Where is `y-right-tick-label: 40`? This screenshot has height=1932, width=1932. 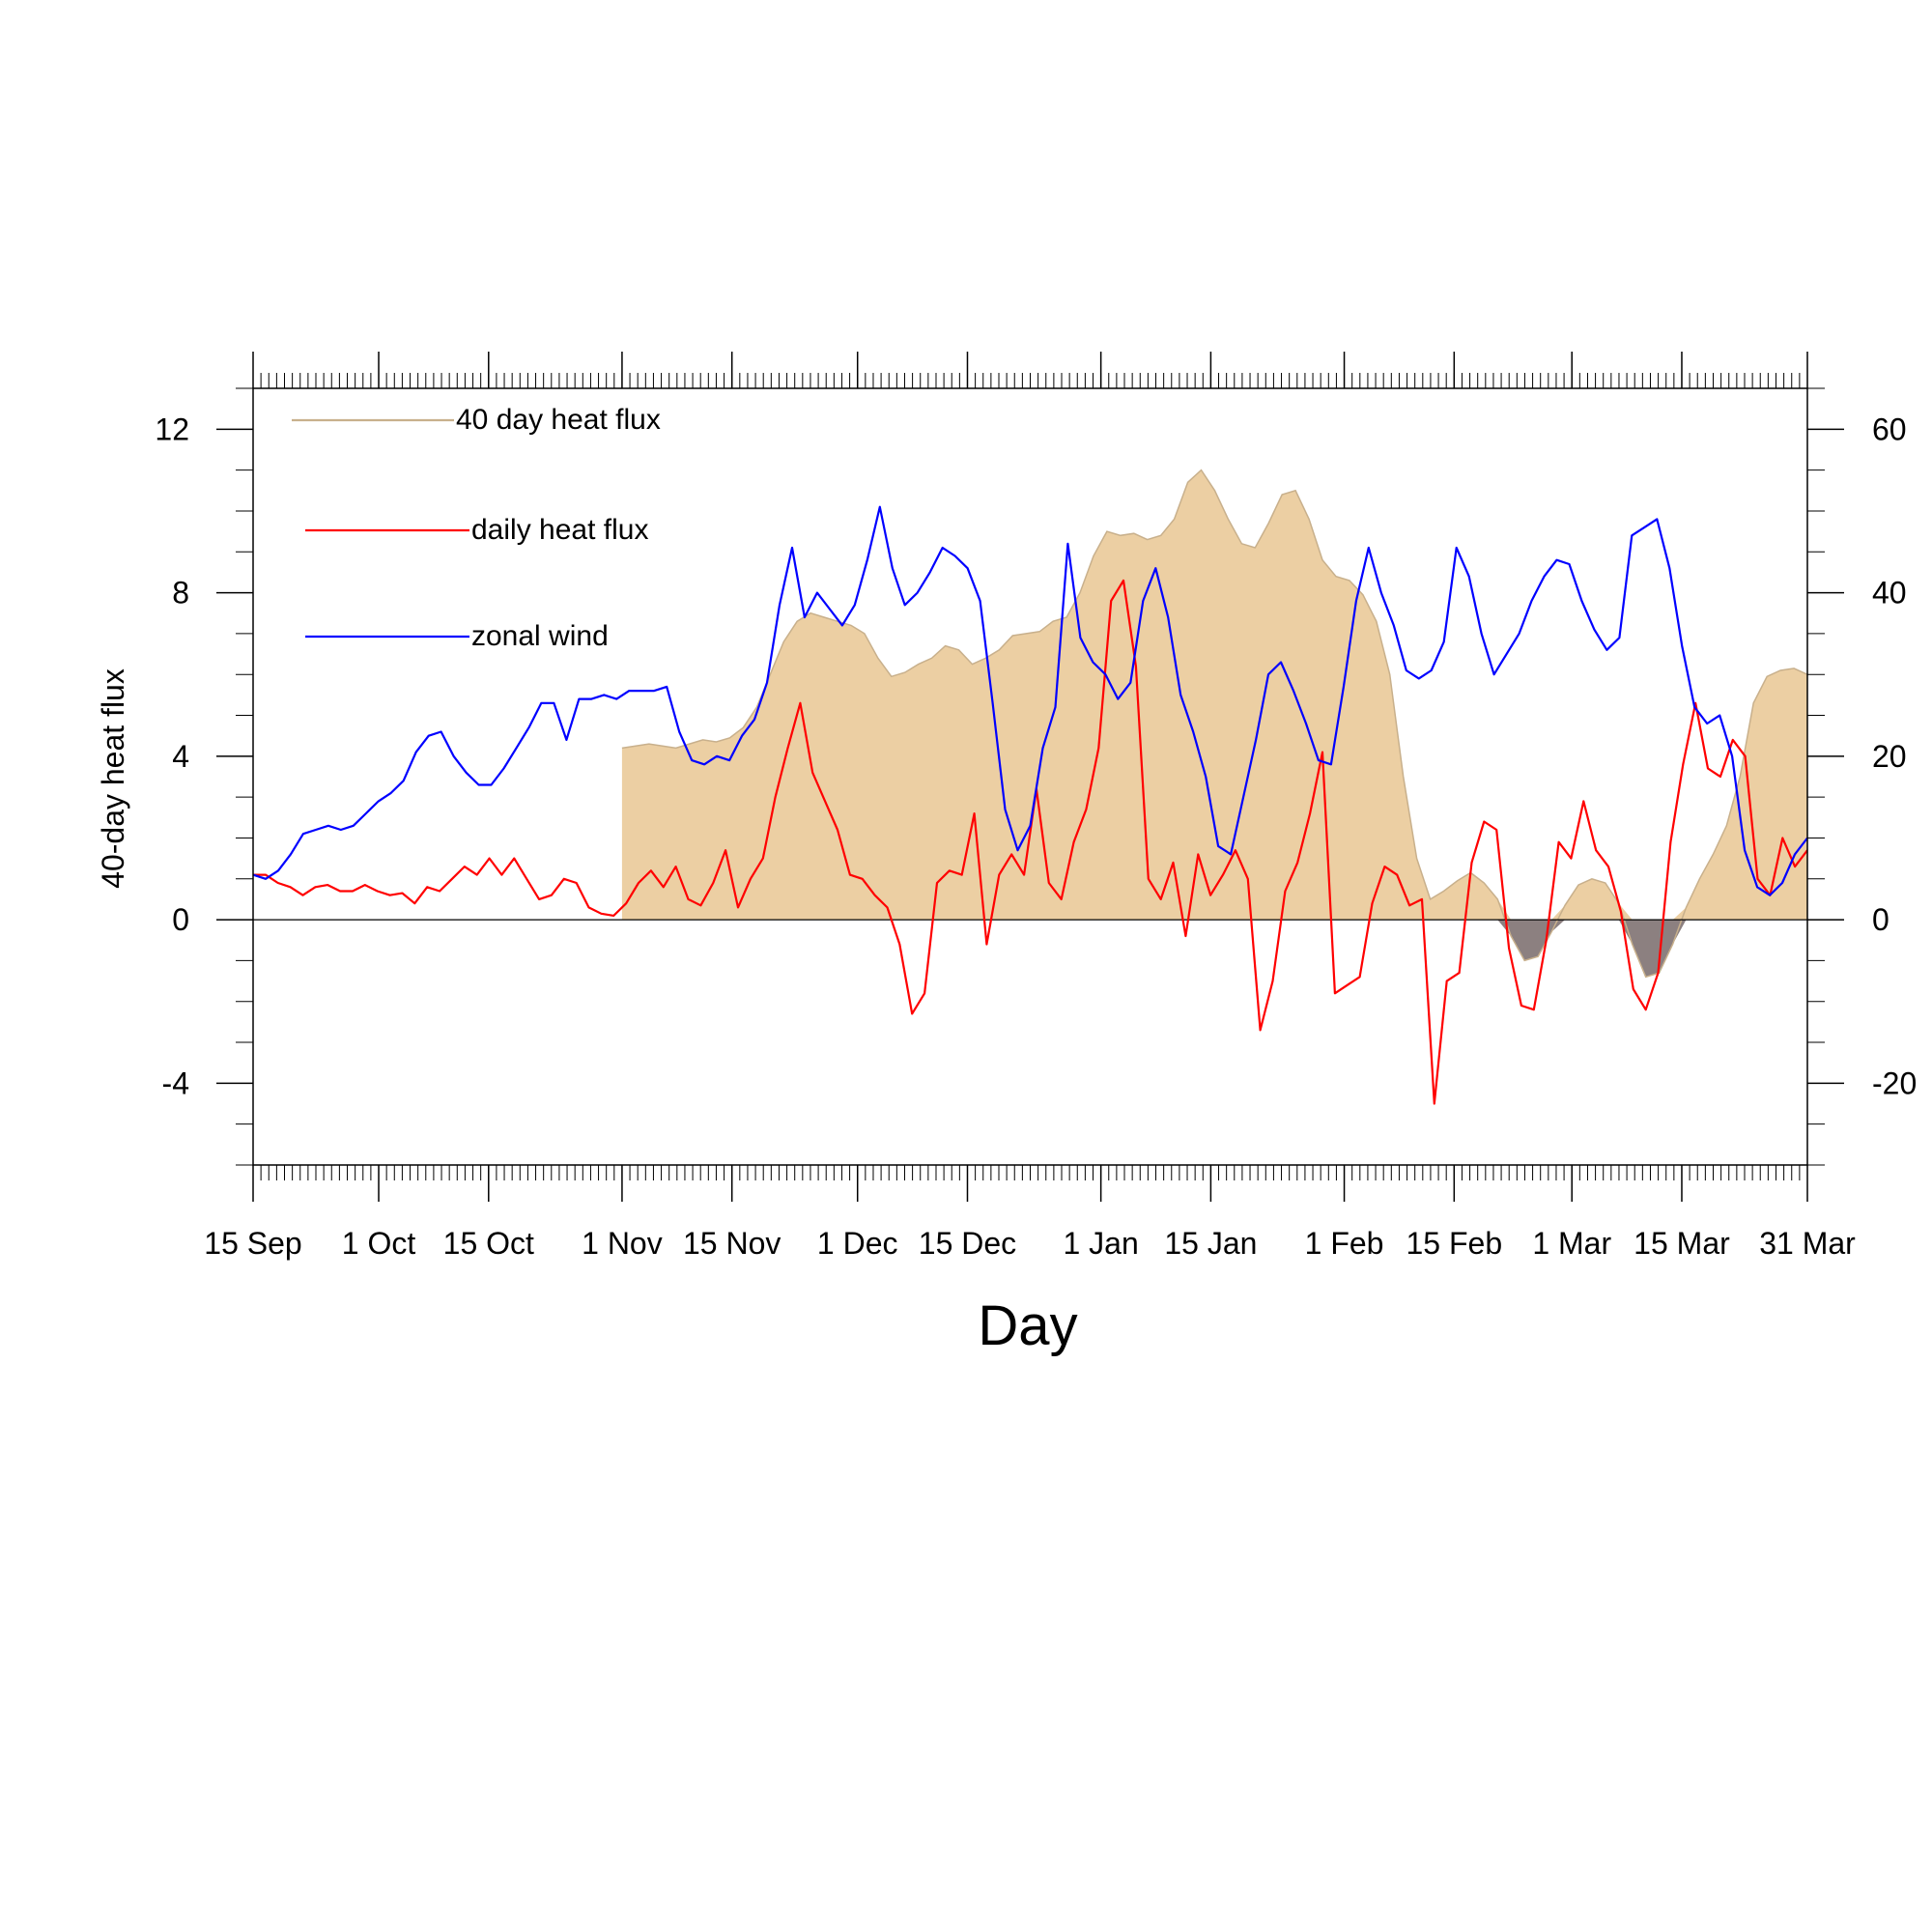
y-right-tick-label: 40 is located at coordinates (1889, 593).